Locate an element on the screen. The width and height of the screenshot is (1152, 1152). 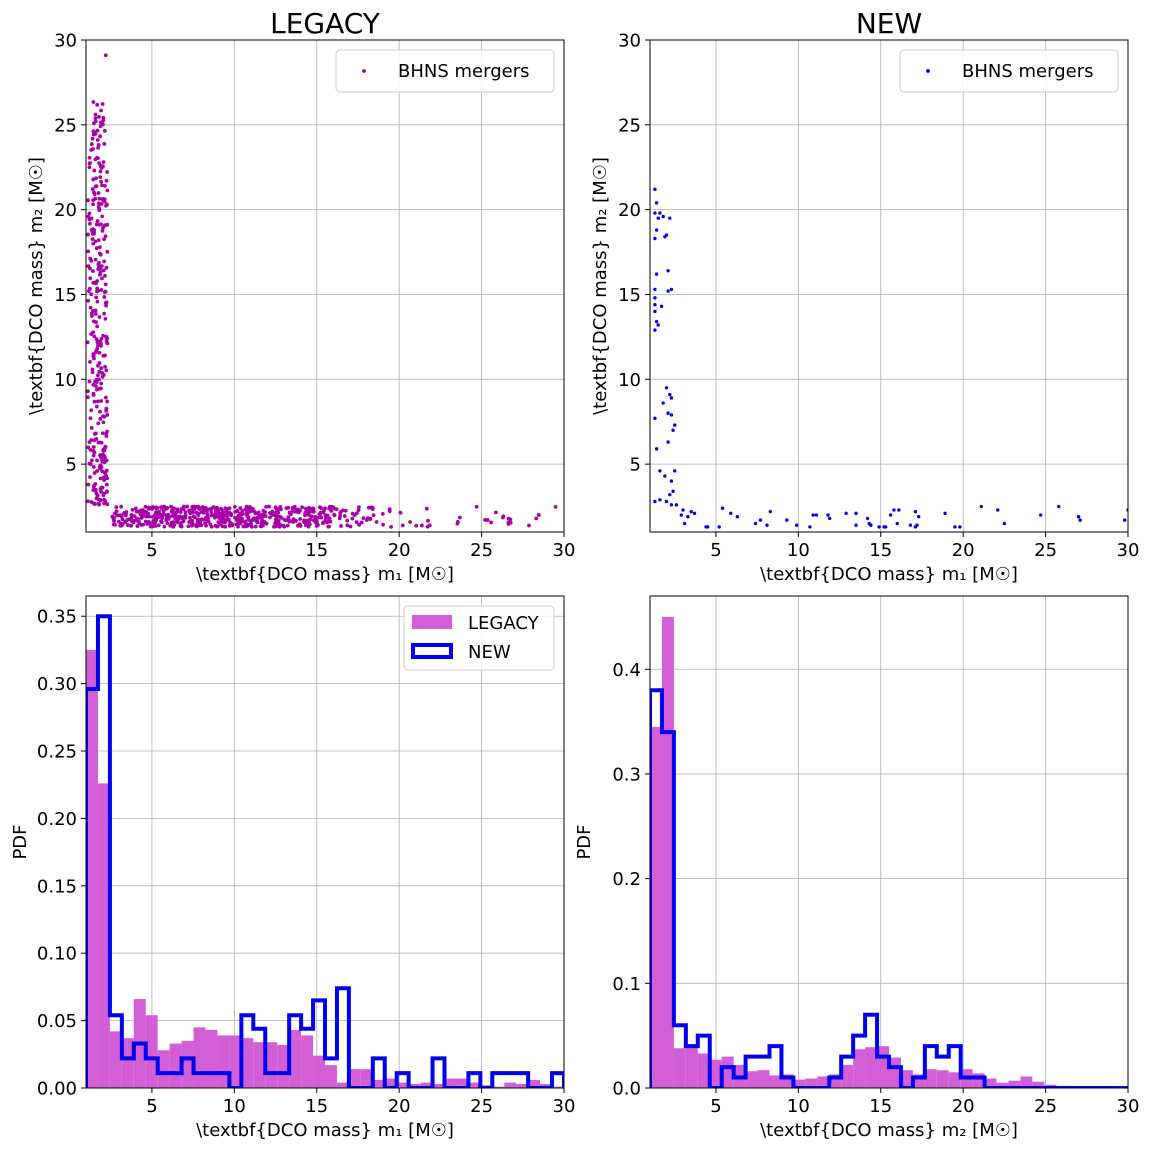
legend-label: NEW is located at coordinates (489, 652).